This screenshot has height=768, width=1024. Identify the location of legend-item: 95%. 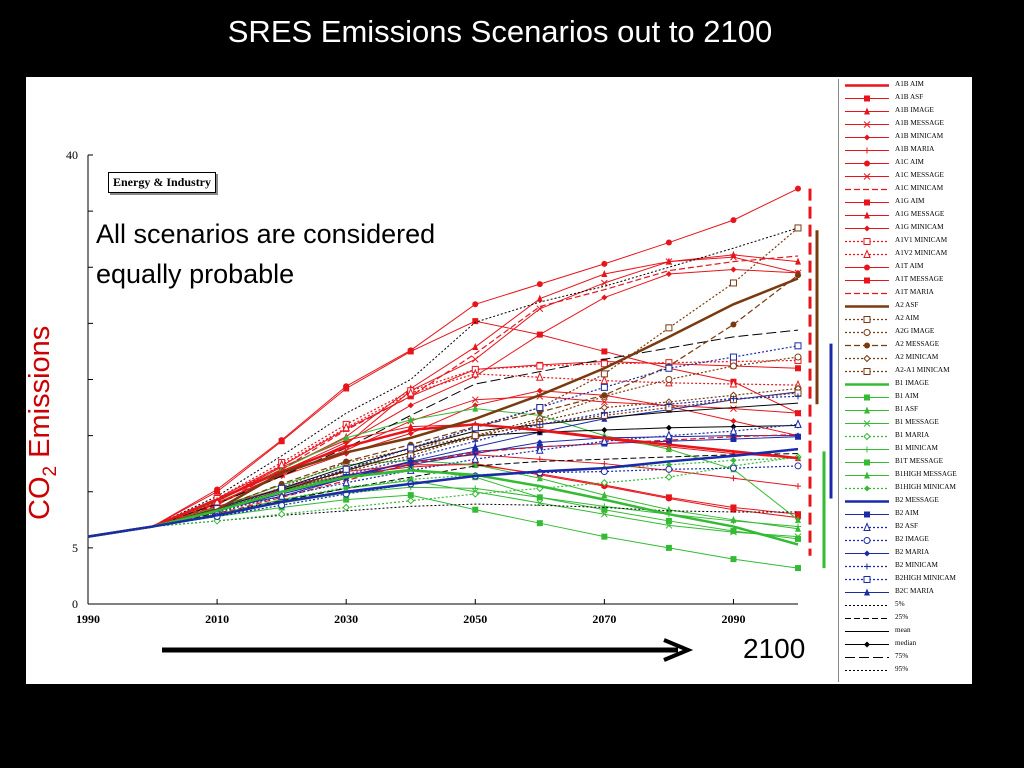
(905, 670).